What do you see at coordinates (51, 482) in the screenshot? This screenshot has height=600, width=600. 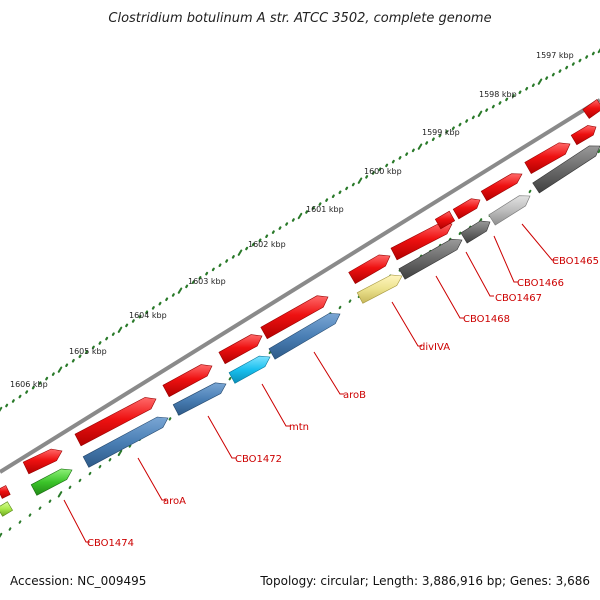 I see `gene-feature-green` at bounding box center [51, 482].